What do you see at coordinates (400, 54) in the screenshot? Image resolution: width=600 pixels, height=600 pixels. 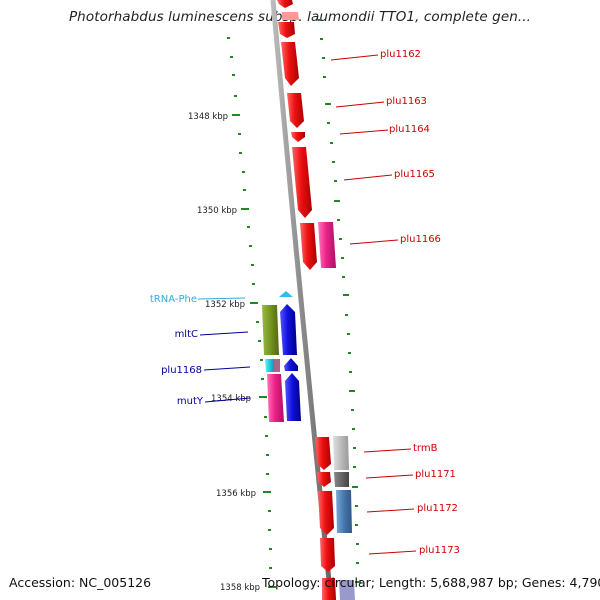 I see `gene-label-plu1162: plu1162` at bounding box center [400, 54].